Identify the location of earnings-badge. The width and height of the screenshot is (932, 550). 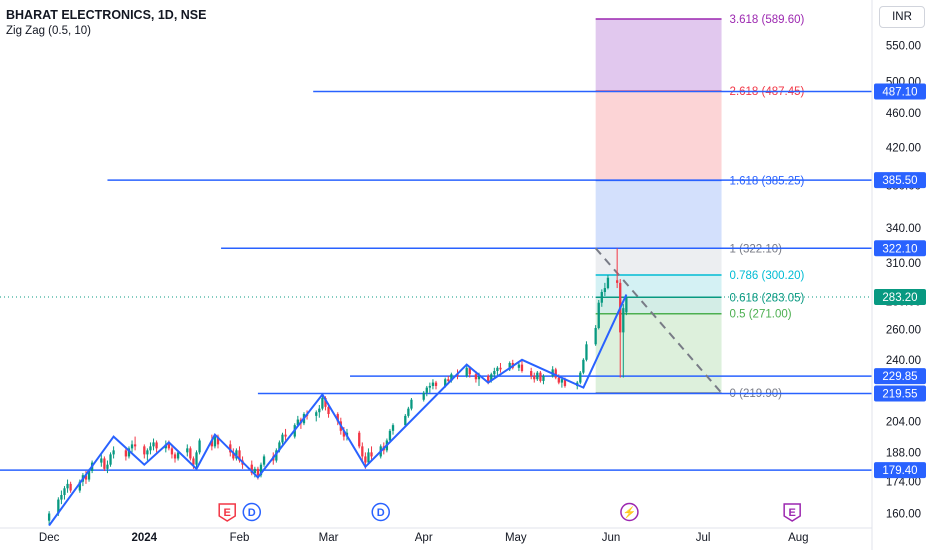
(227, 512).